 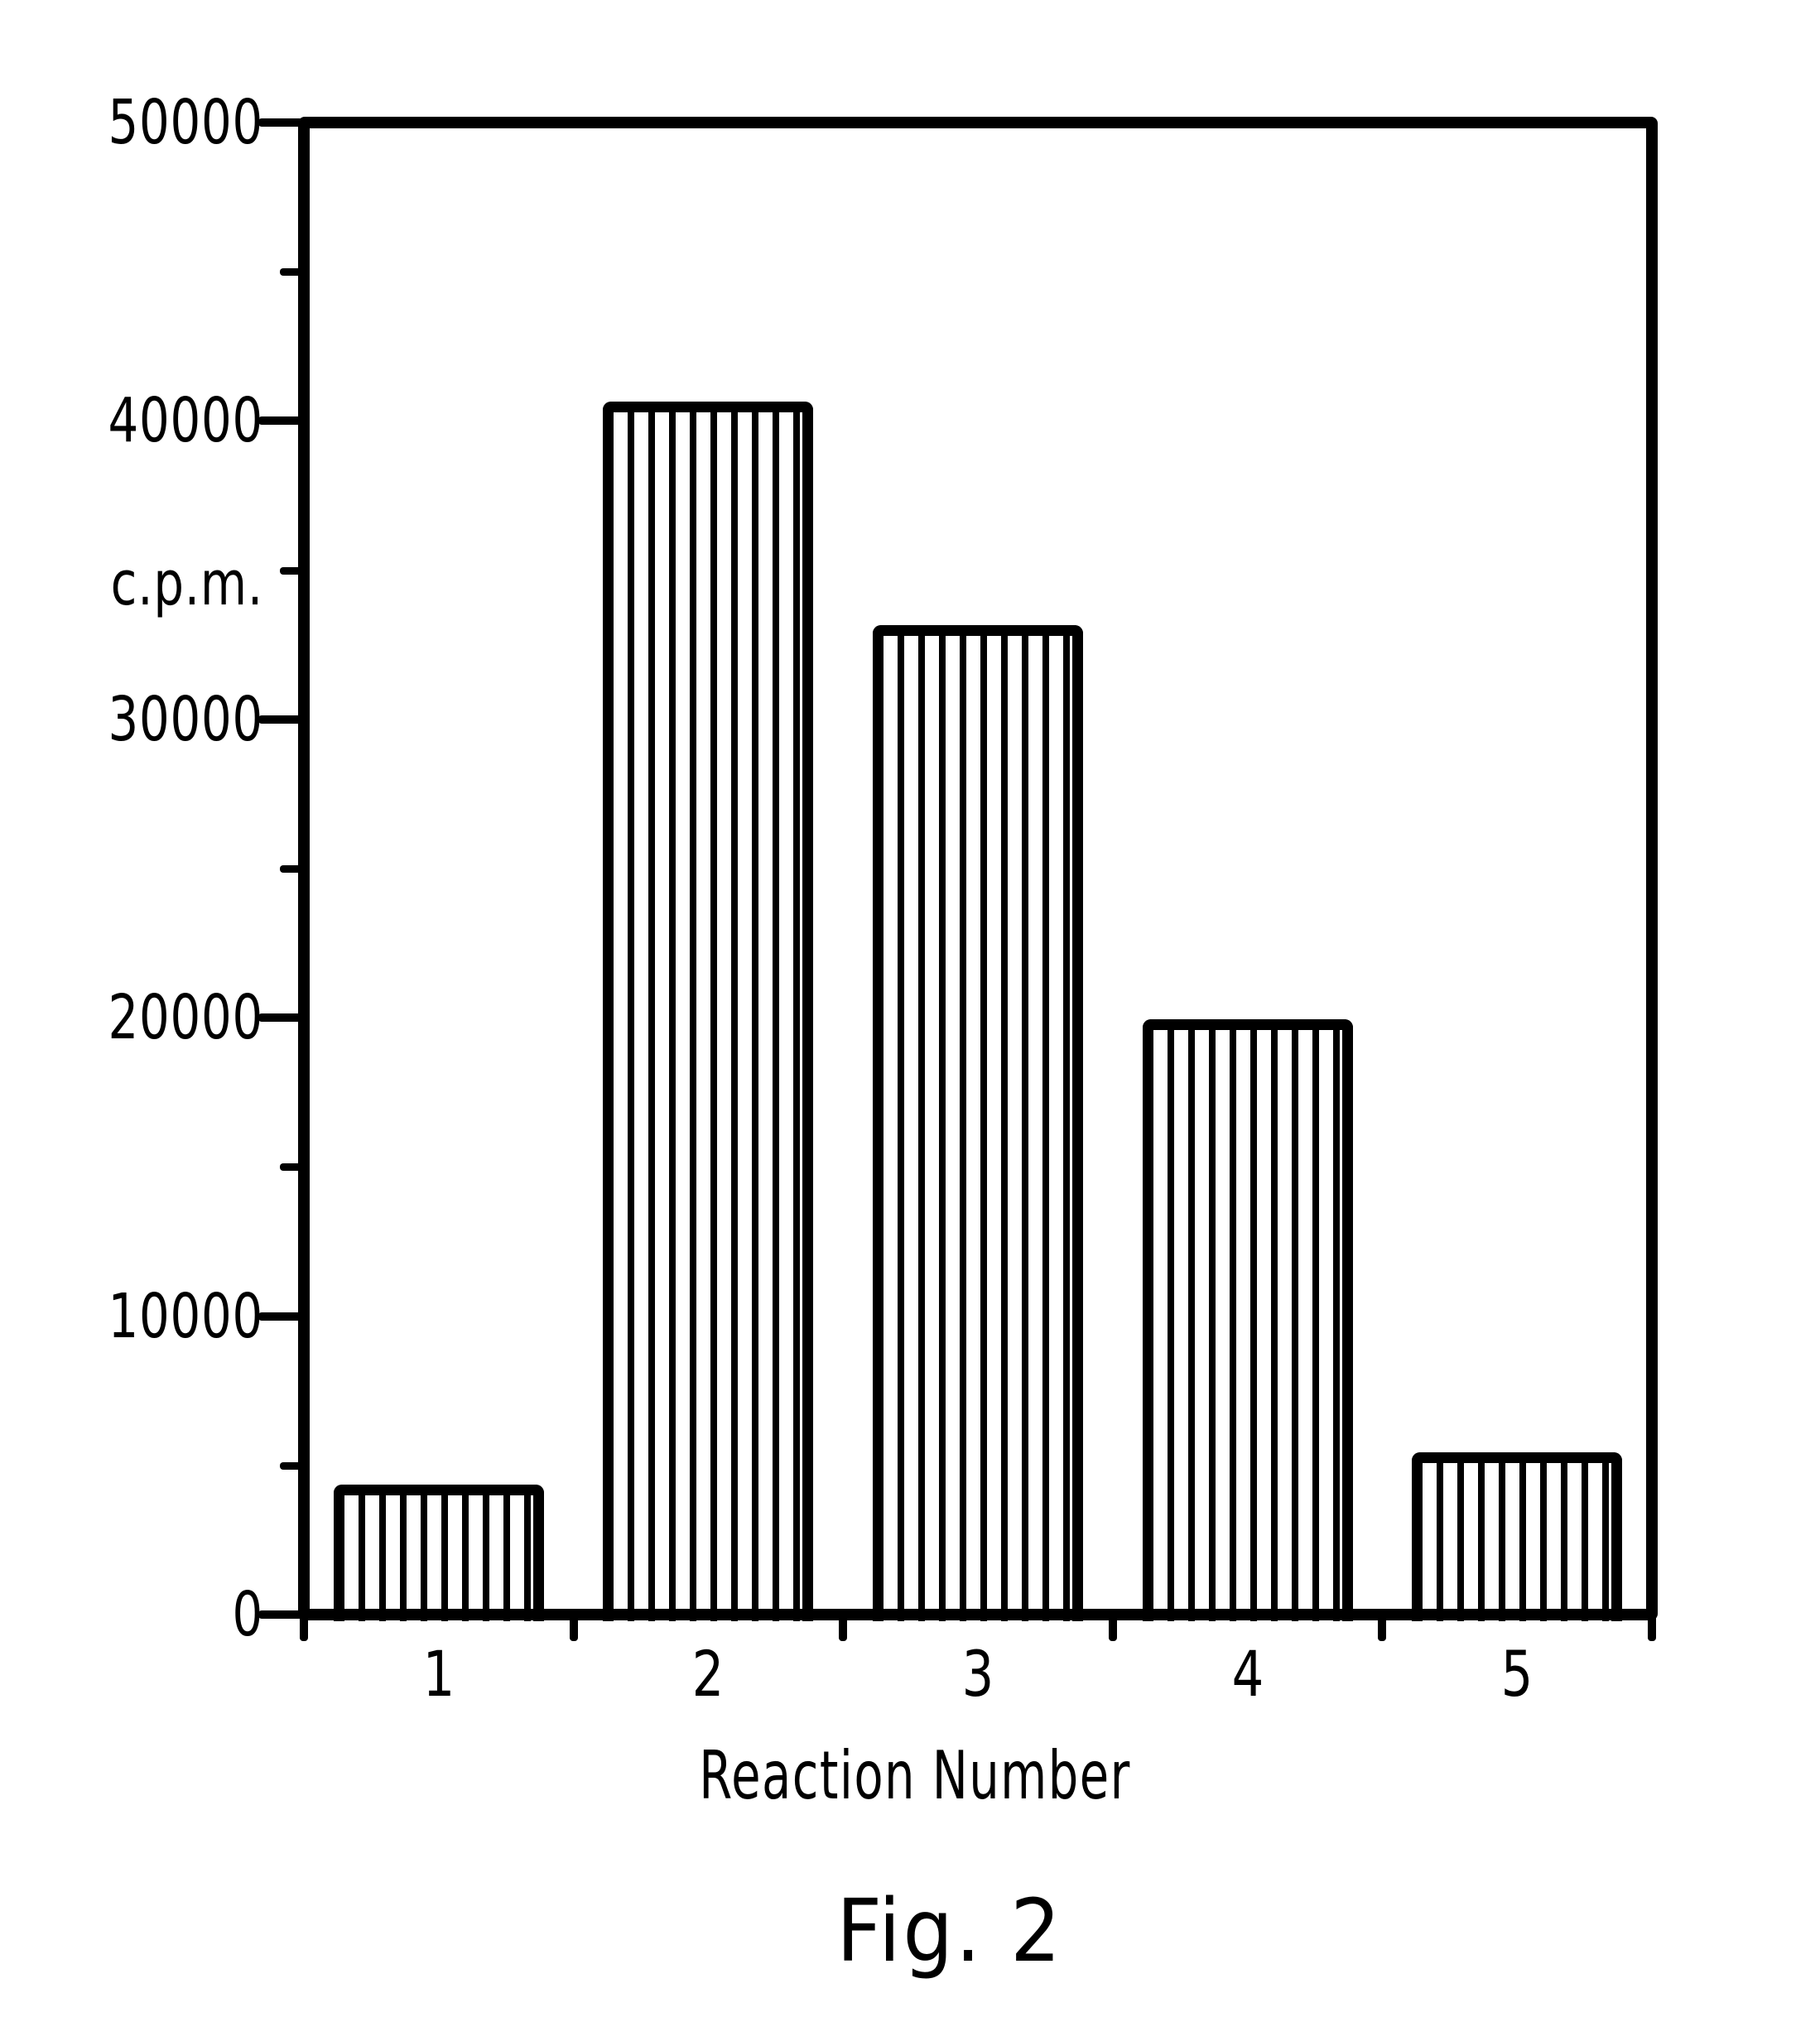 What do you see at coordinates (186, 583) in the screenshot?
I see `y-axis-unit-label: c.p.m.` at bounding box center [186, 583].